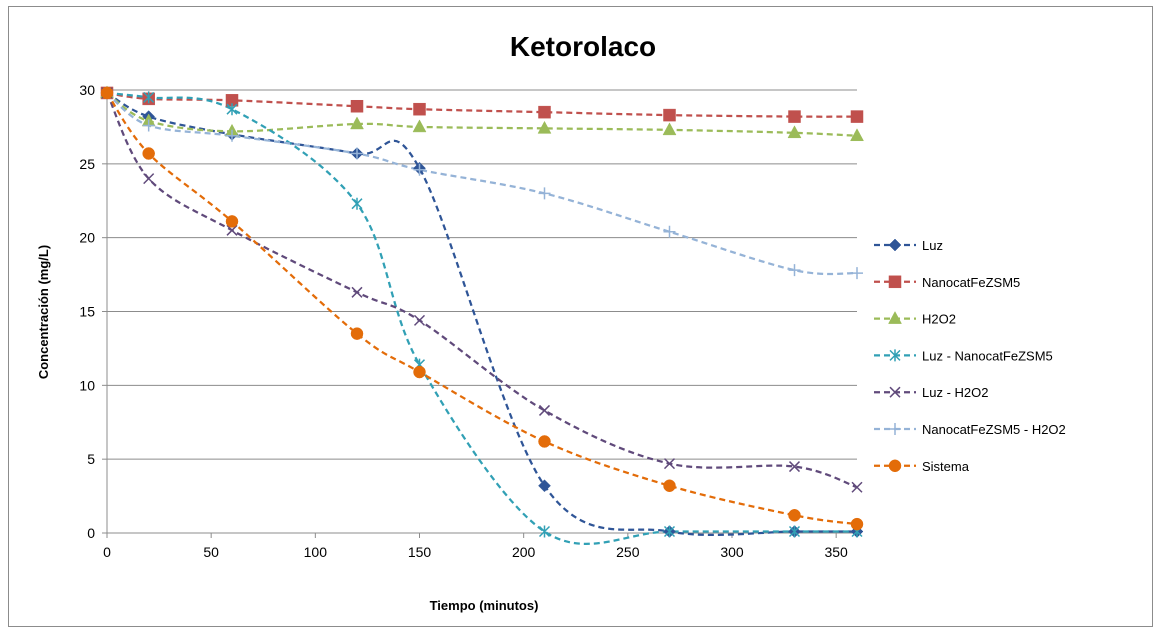  Describe the element at coordinates (87, 385) in the screenshot. I see `y-tick-label: 10` at that location.